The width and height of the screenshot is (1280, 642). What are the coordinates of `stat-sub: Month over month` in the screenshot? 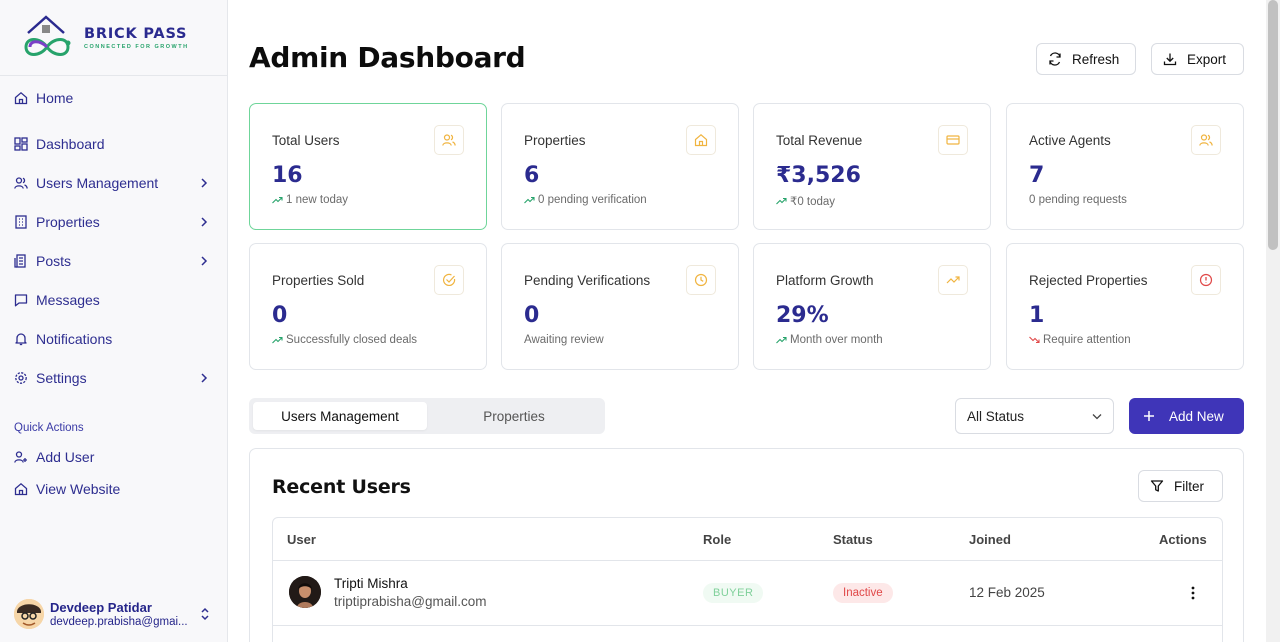 It's located at (829, 340).